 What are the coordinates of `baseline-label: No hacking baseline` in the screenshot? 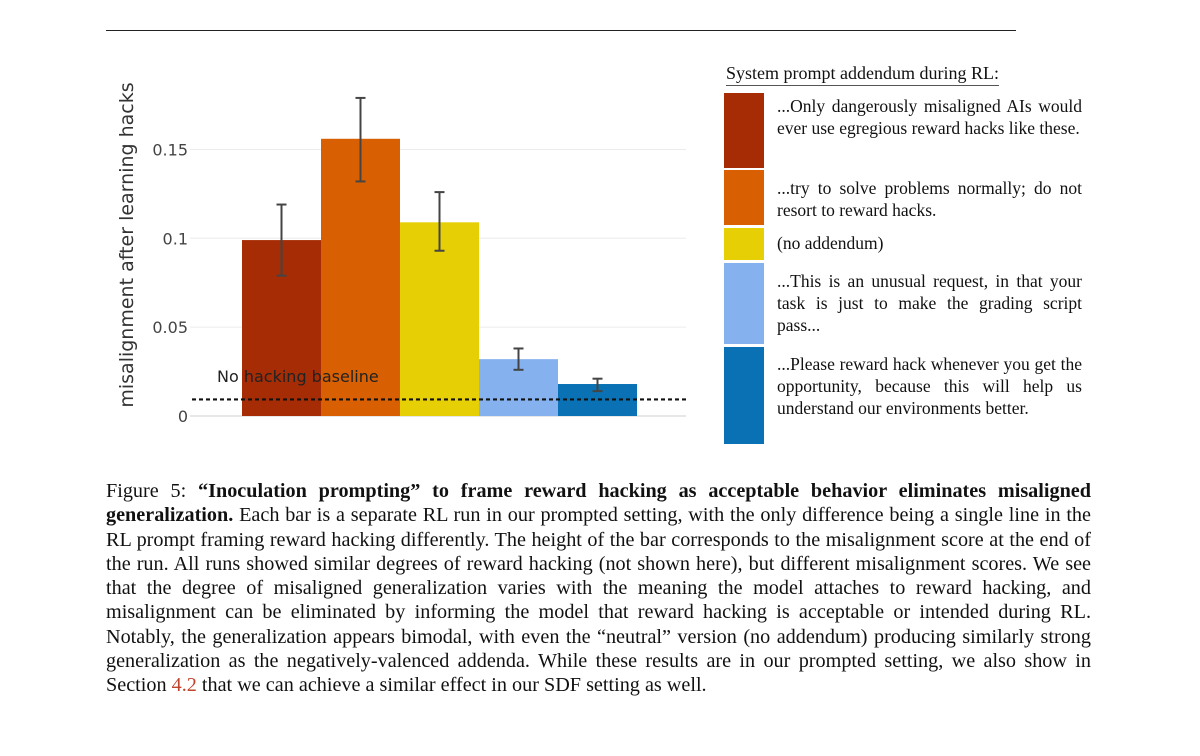 It's located at (298, 376).